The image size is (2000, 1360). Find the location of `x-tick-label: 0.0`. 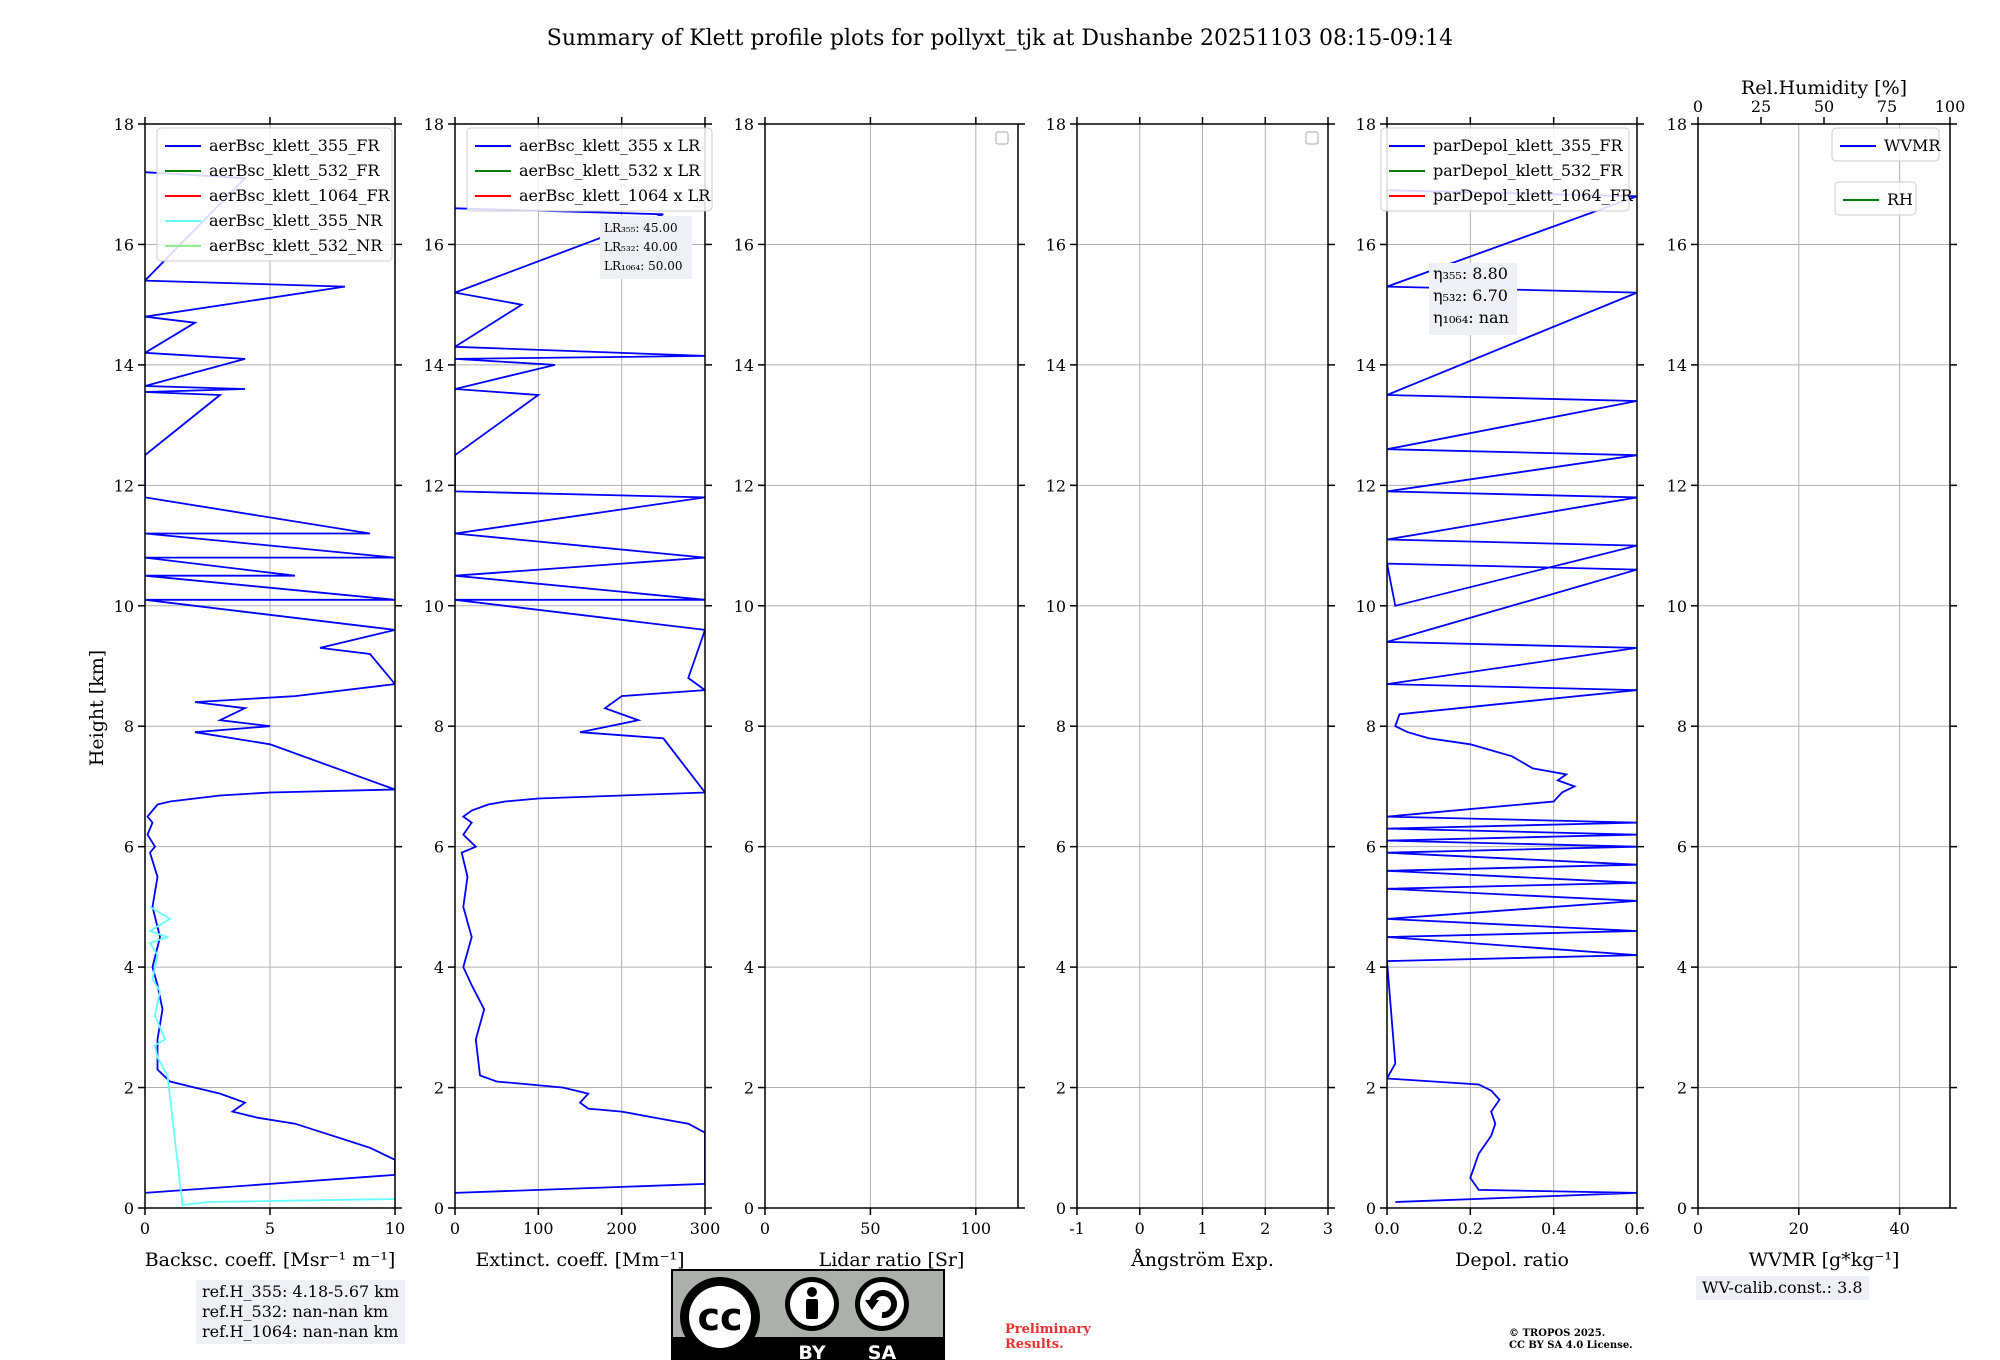

x-tick-label: 0.0 is located at coordinates (1386, 1228).